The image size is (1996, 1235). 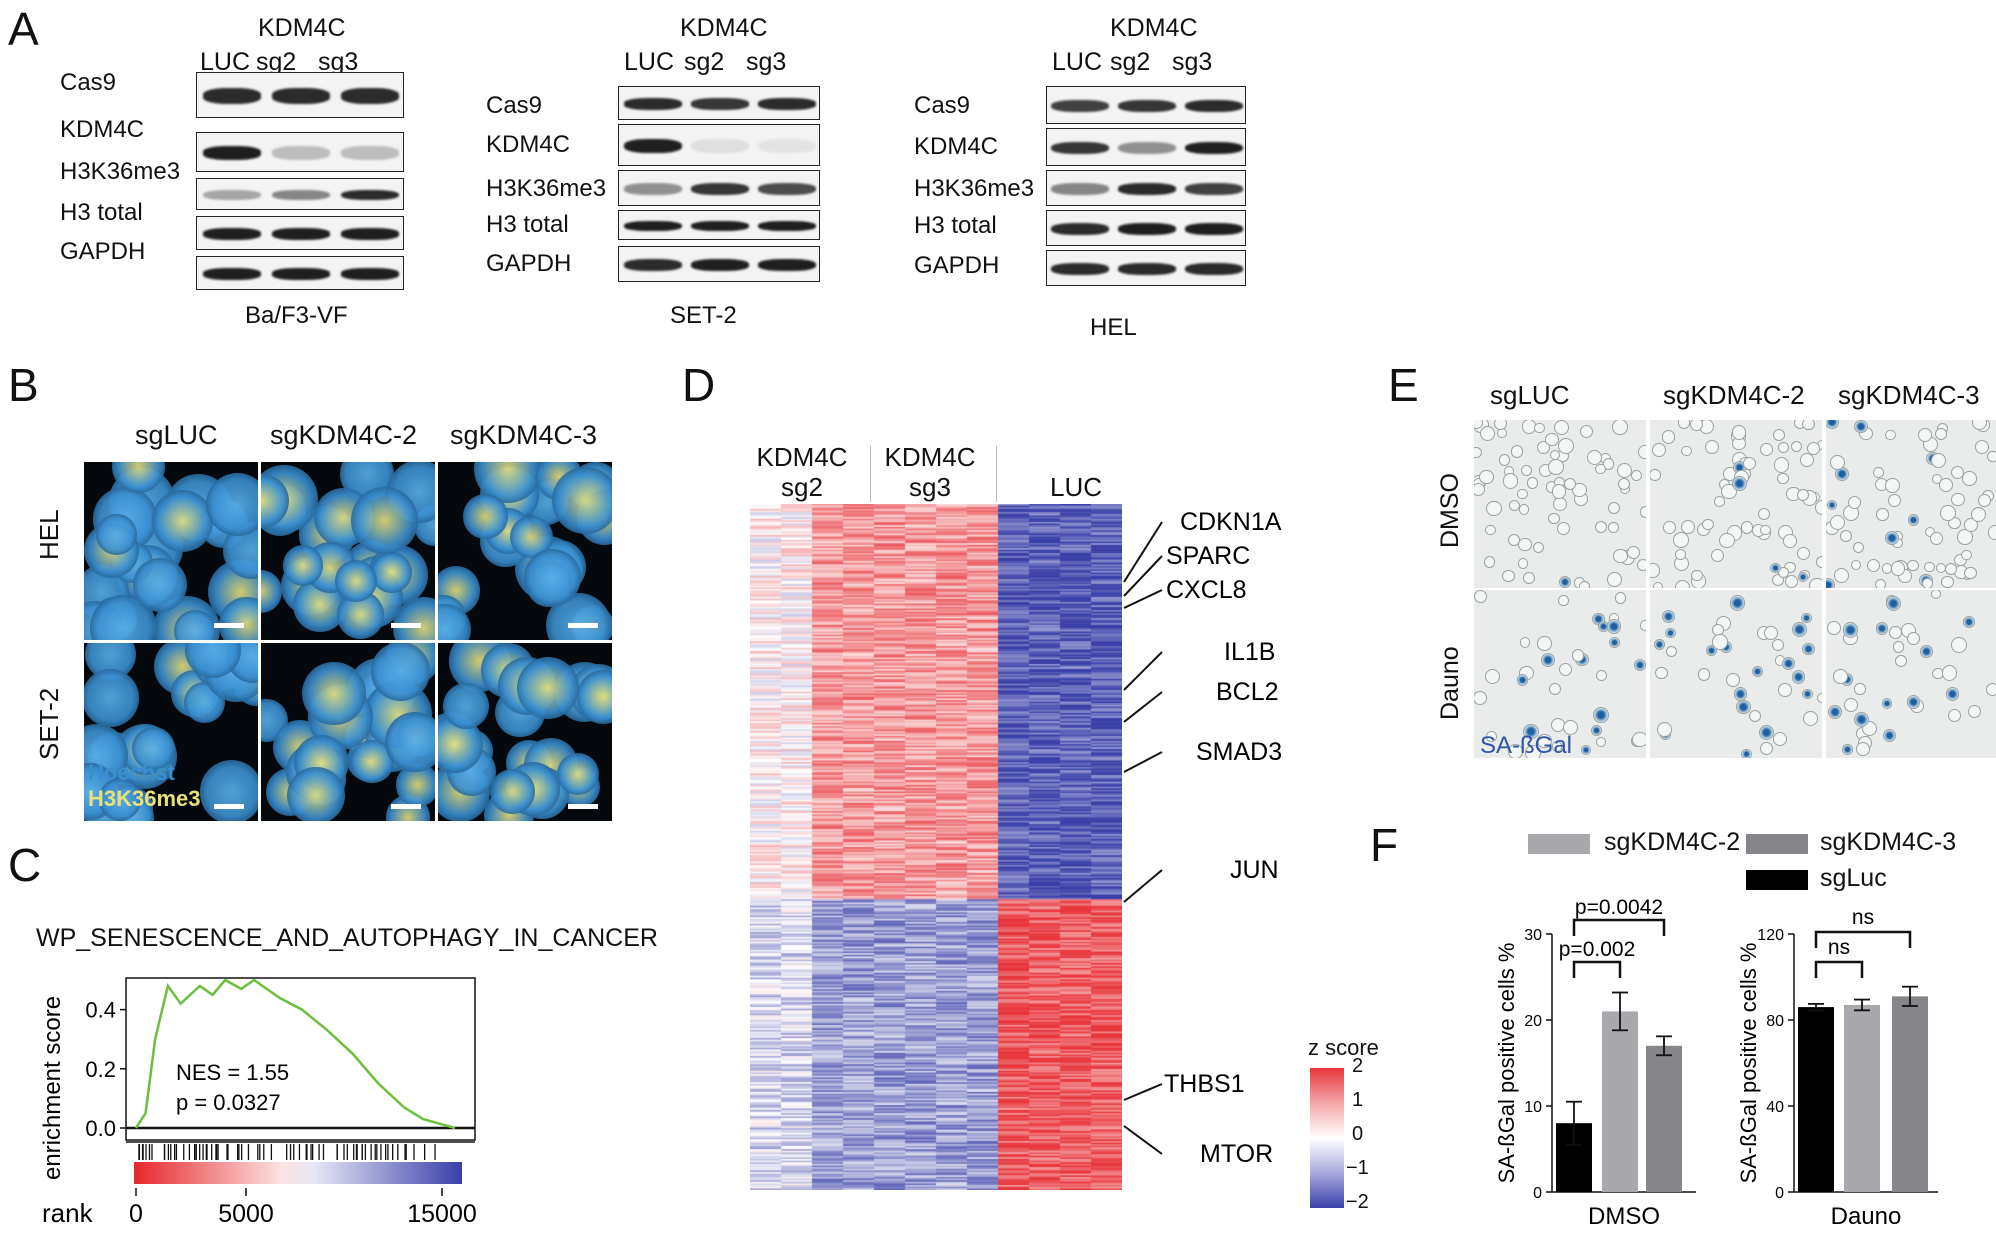 I want to click on bar-ytick-label: 0, so click(x=1537, y=1193).